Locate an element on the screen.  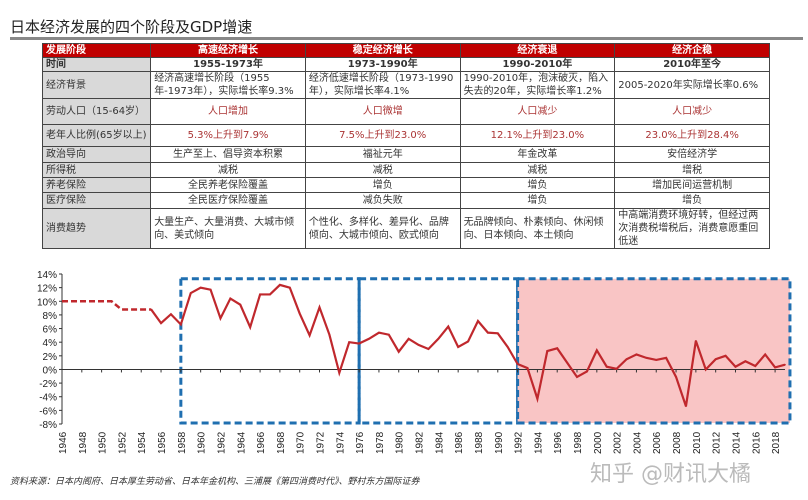
x-tick-label: 1966 is located at coordinates (261, 442).